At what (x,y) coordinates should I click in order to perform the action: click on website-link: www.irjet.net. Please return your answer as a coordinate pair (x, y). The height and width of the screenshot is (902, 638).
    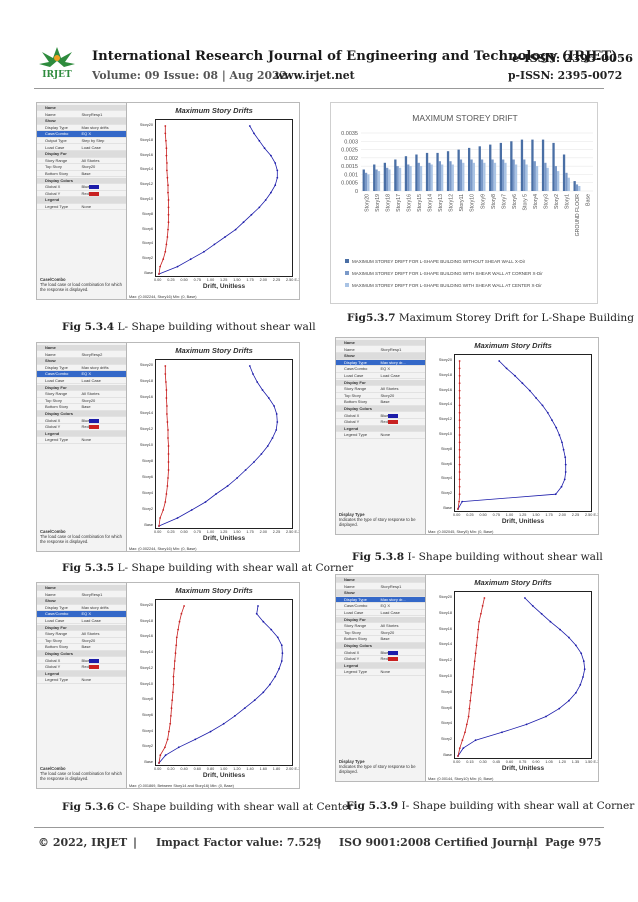
    Looking at the image, I should click on (315, 75).